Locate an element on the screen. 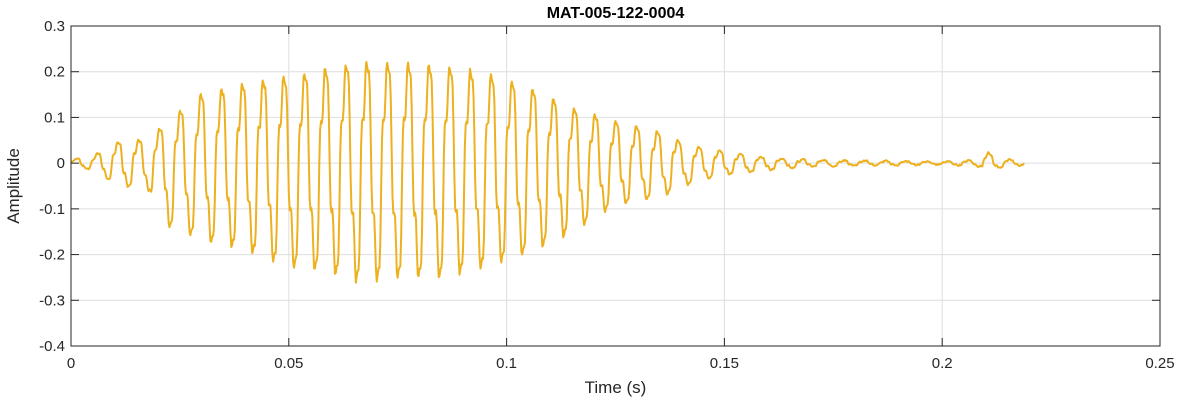 The height and width of the screenshot is (404, 1182). y-tick-label: 0.3 is located at coordinates (54, 26).